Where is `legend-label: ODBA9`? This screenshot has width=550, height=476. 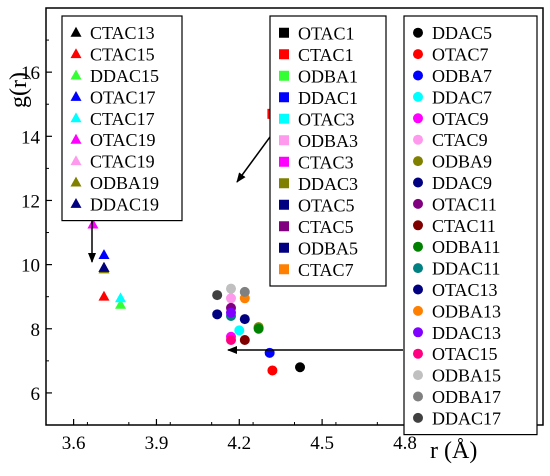
legend-label: ODBA9 is located at coordinates (462, 162).